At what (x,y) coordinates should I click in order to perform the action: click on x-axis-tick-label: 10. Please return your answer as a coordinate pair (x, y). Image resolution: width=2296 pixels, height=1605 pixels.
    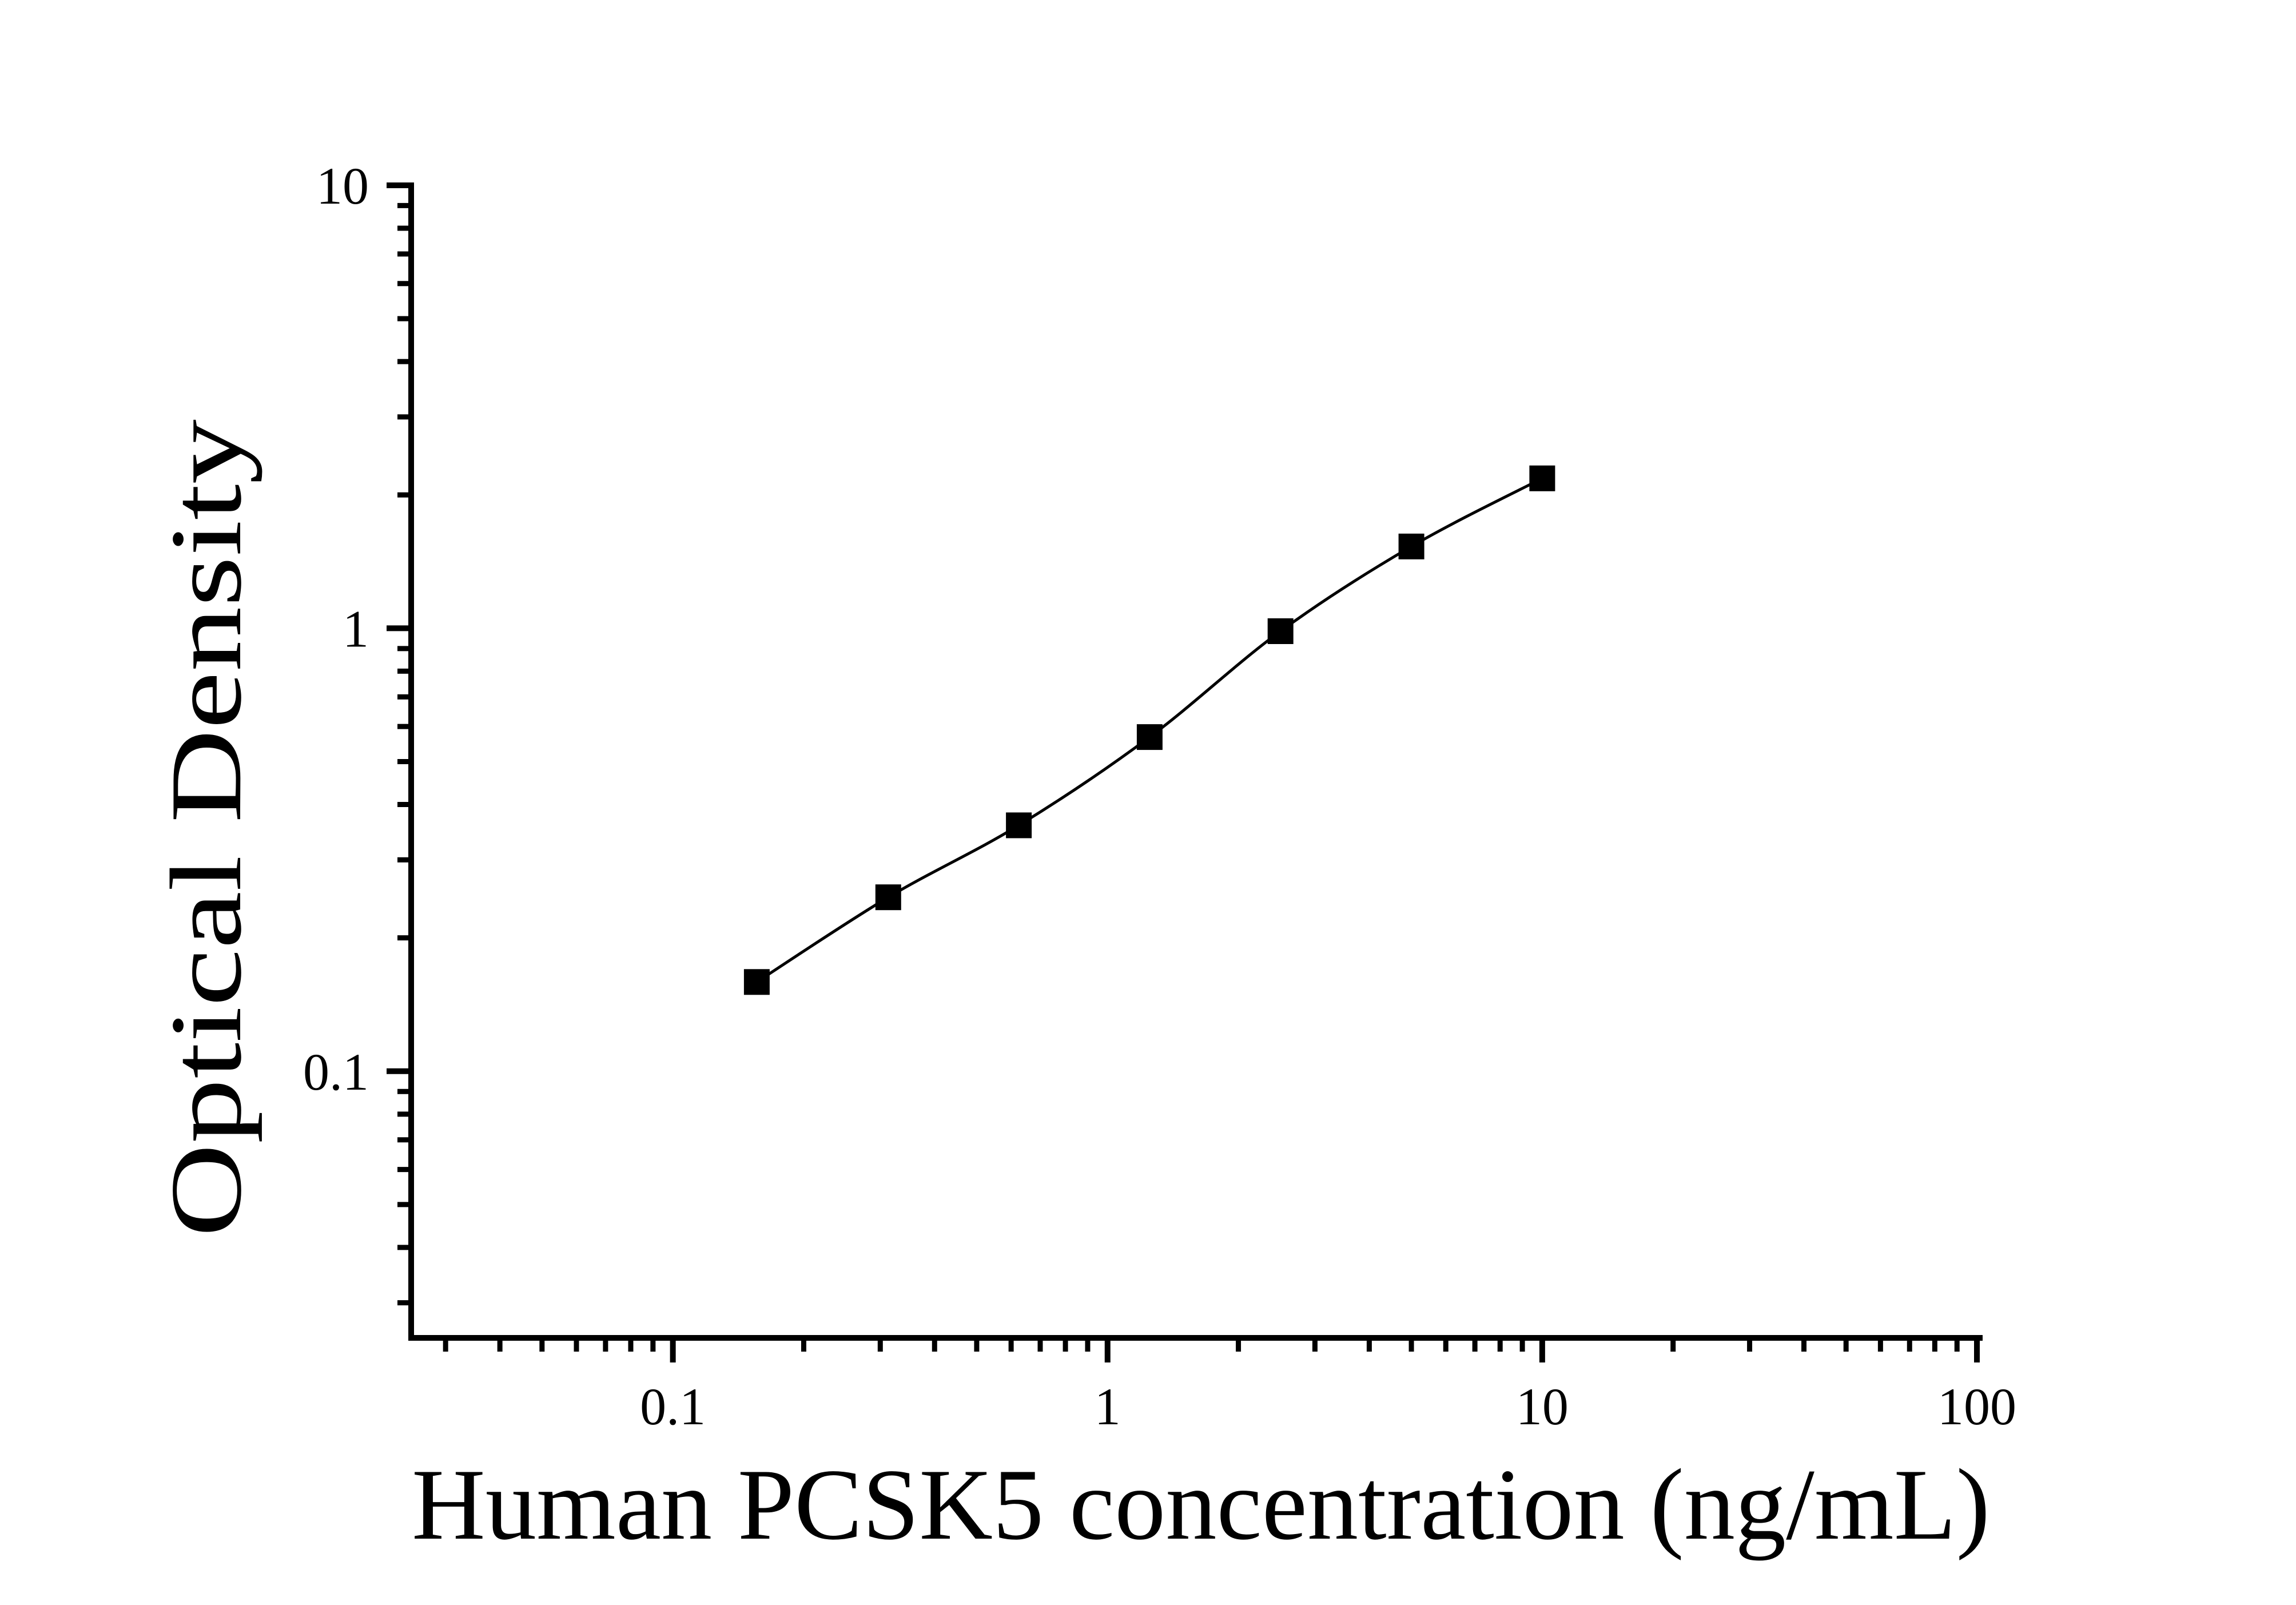
    Looking at the image, I should click on (1542, 1406).